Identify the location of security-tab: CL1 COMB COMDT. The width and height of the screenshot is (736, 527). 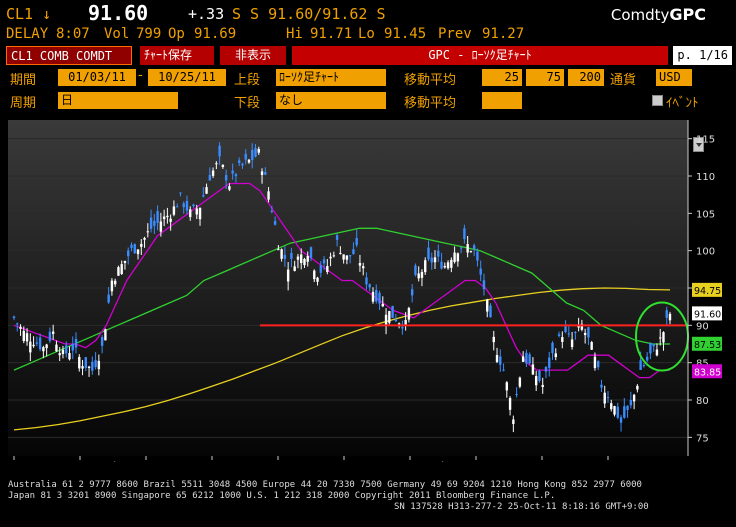
(69, 55).